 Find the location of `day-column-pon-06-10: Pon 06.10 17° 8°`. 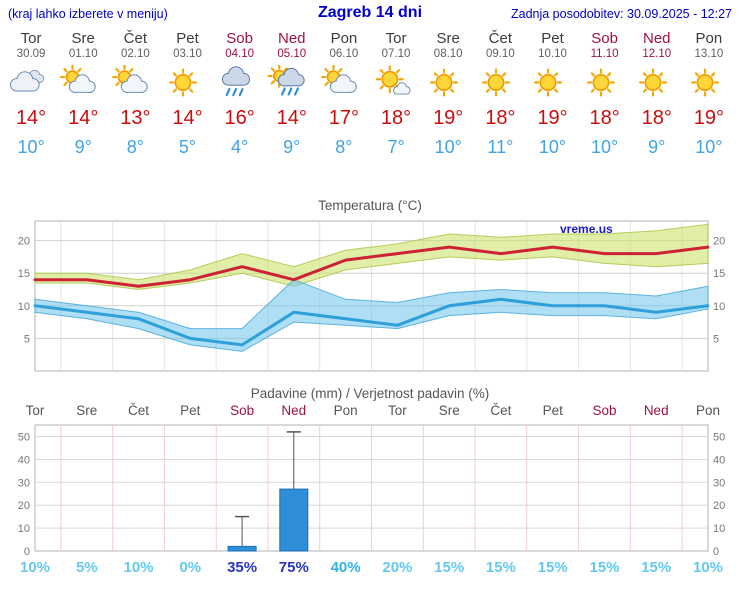

day-column-pon-06-10: Pon 06.10 17° 8° is located at coordinates (344, 93).